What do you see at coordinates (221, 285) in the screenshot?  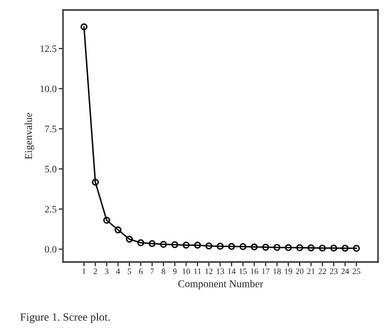 I see `x-axis-title: Component Number` at bounding box center [221, 285].